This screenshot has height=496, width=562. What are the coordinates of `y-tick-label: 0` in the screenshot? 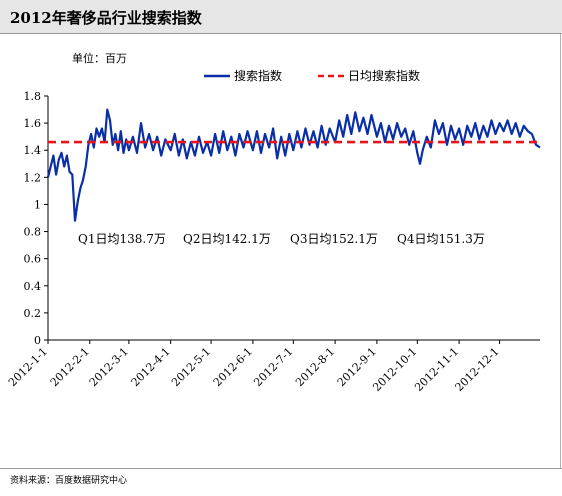 It's located at (37, 340).